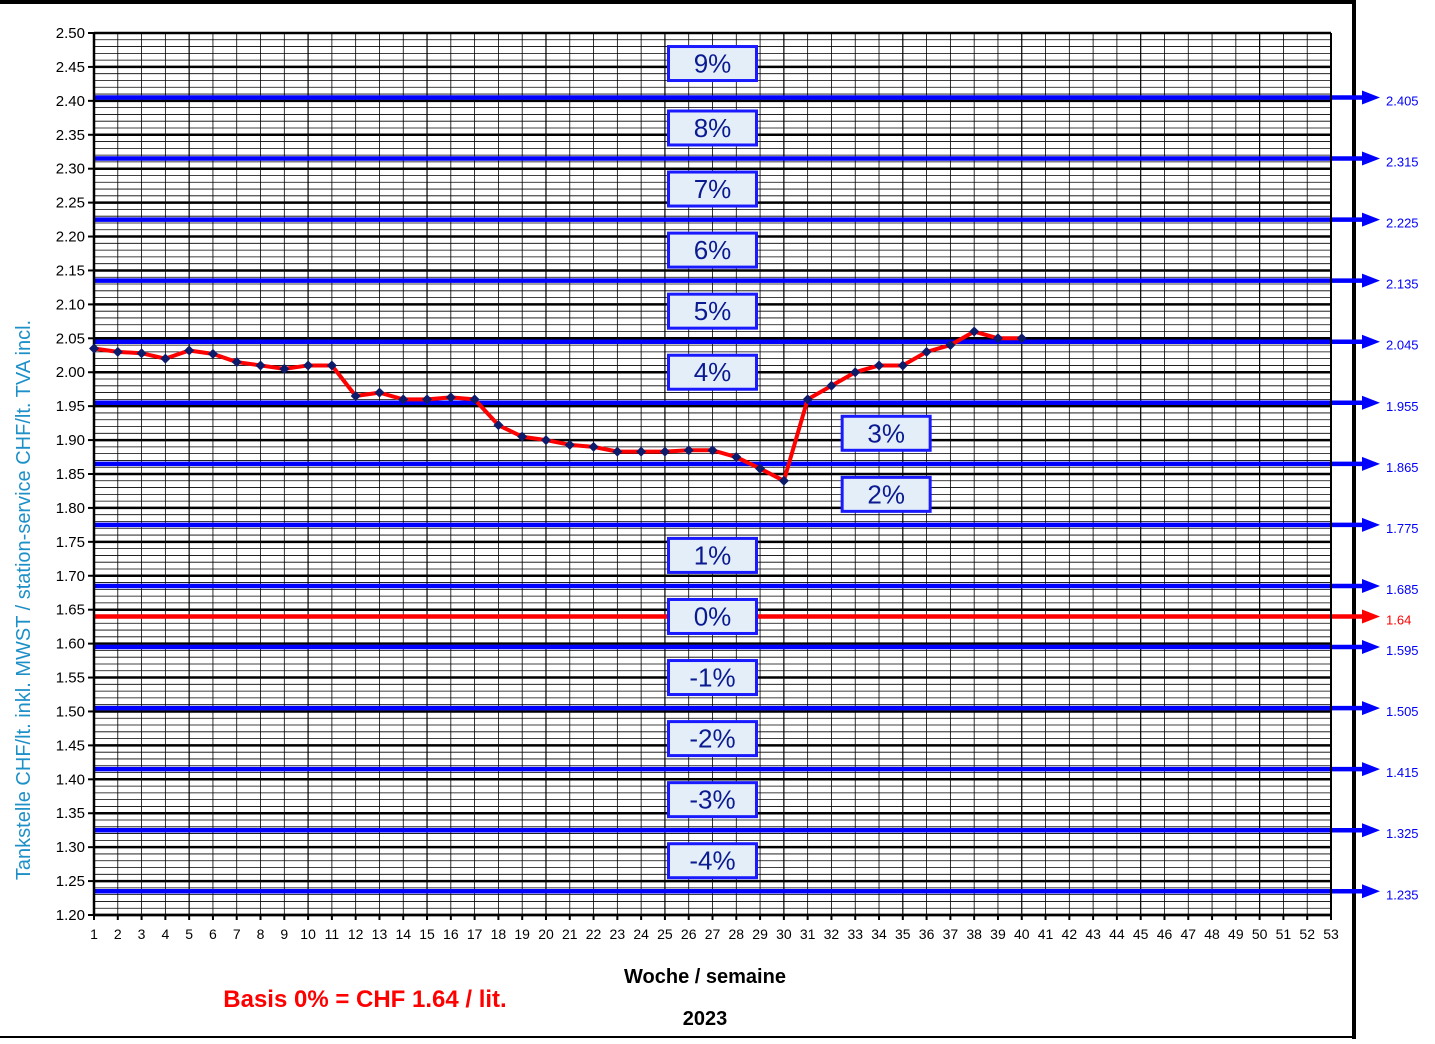 The width and height of the screenshot is (1435, 1044). I want to click on x-tick-label: 35, so click(903, 934).